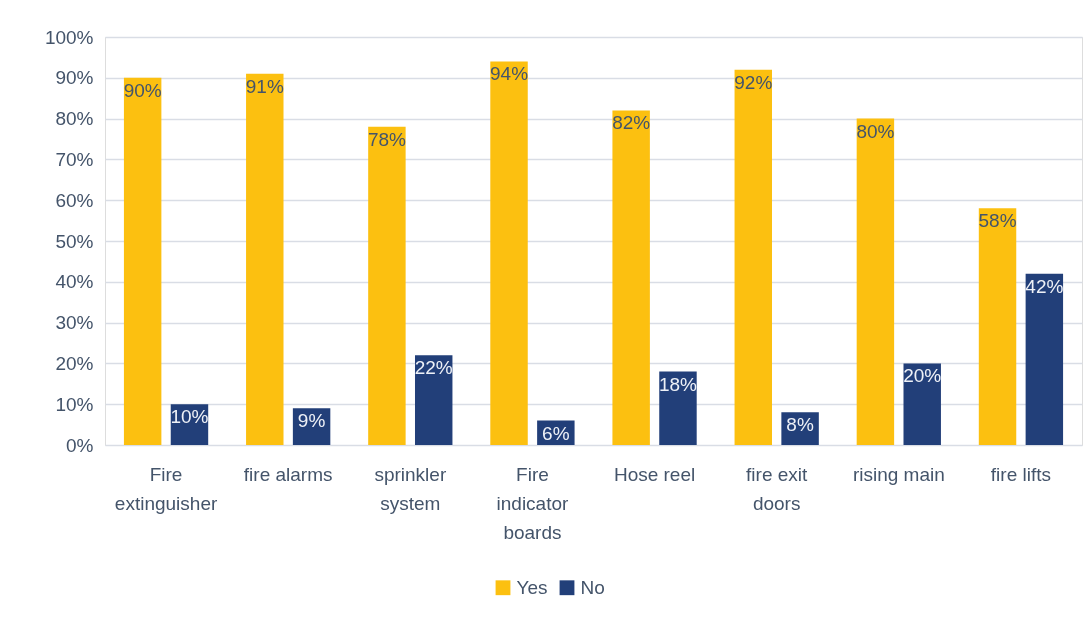 This screenshot has width=1092, height=622. What do you see at coordinates (592, 587) in the screenshot?
I see `legend-label: No` at bounding box center [592, 587].